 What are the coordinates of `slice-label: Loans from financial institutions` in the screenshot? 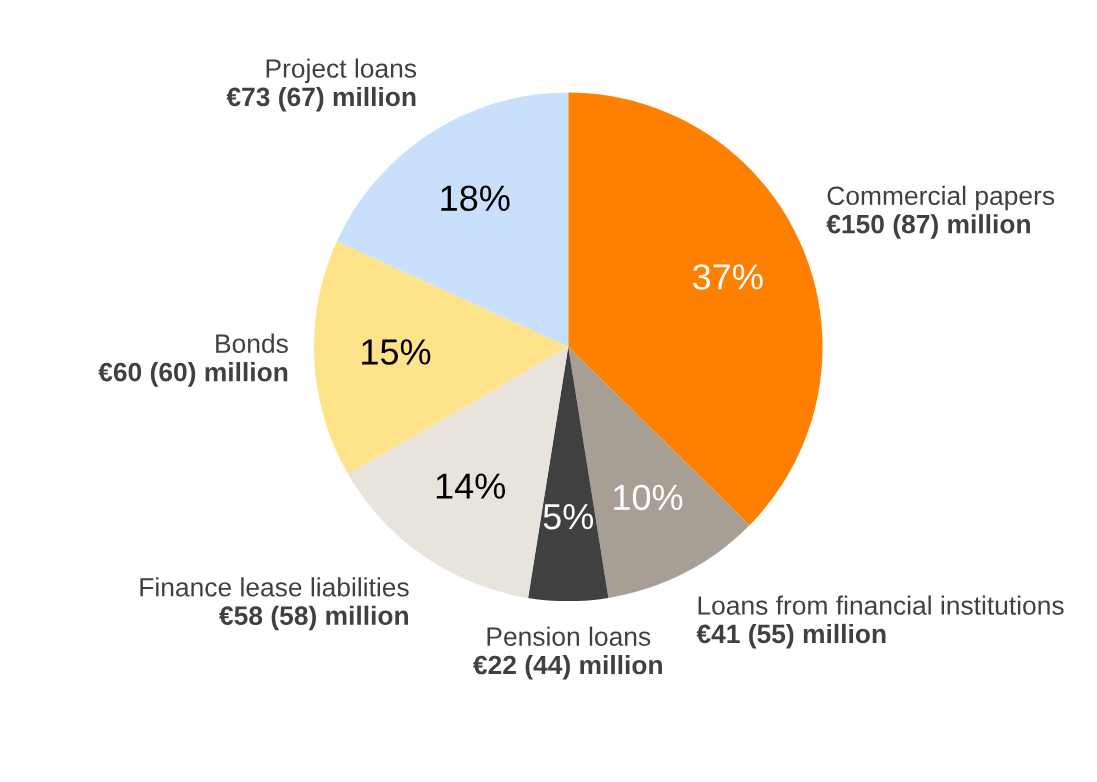 It's located at (881, 605).